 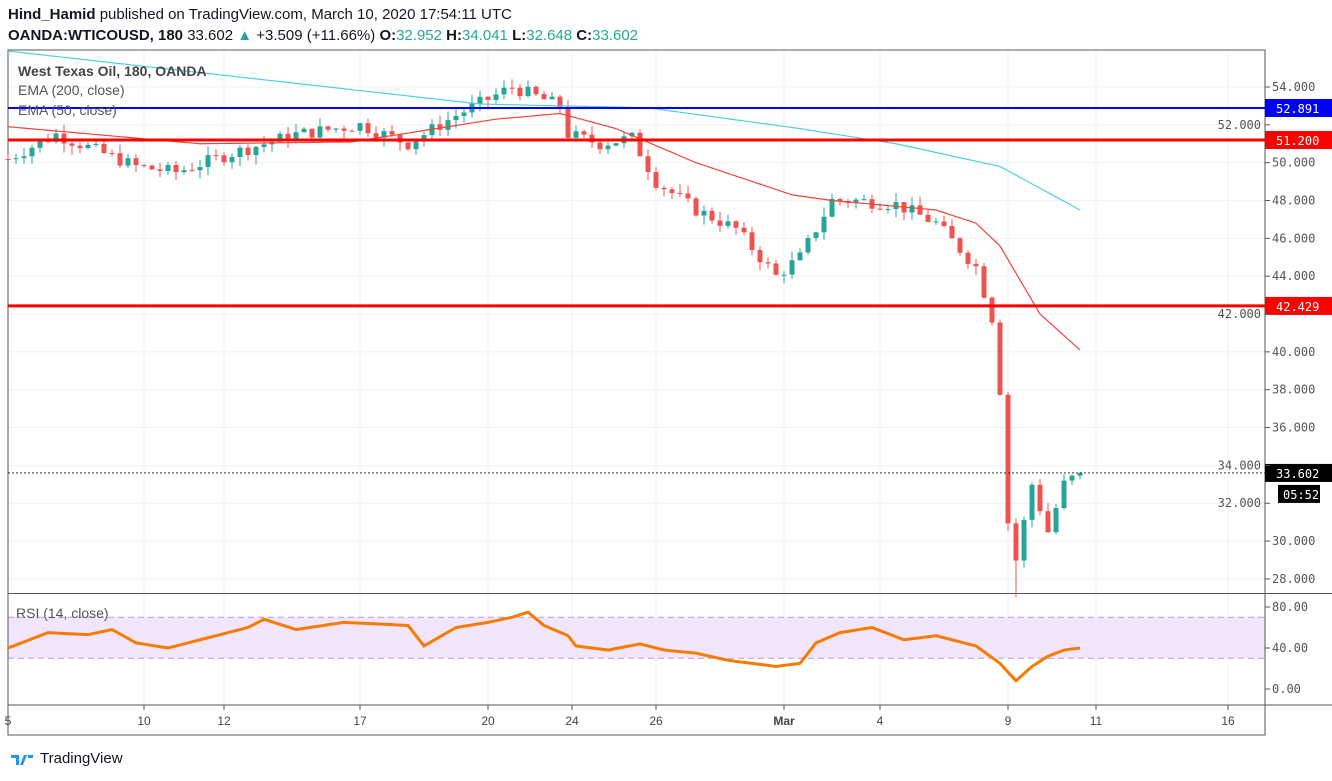 What do you see at coordinates (360, 721) in the screenshot?
I see `x-tick-label: 17` at bounding box center [360, 721].